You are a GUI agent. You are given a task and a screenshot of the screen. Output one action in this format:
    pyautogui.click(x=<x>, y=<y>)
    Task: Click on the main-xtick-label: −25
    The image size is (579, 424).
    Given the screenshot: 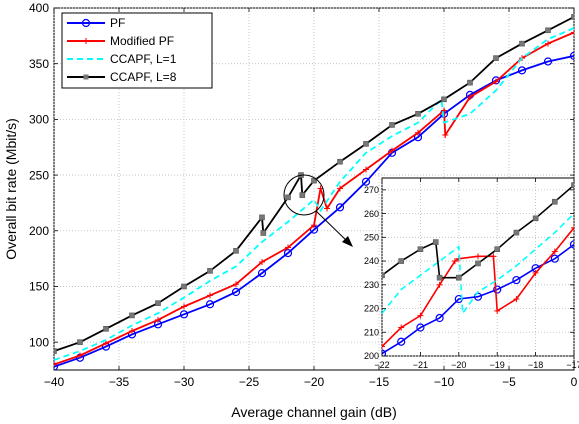 What is the action you would take?
    pyautogui.click(x=249, y=382)
    